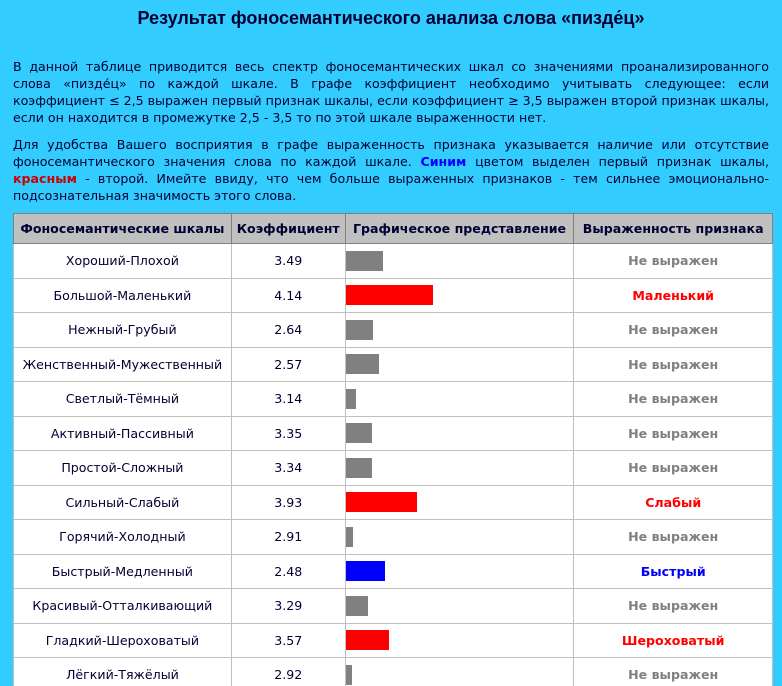  I want to click on column-header: Коэффициент, so click(288, 228).